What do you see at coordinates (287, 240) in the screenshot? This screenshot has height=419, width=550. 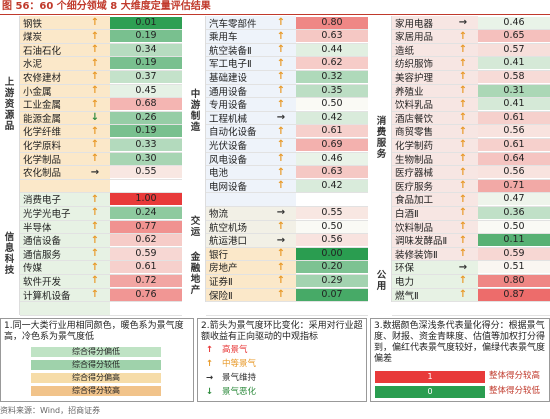 I see `table-row: 航运港口 → 0.56` at bounding box center [287, 240].